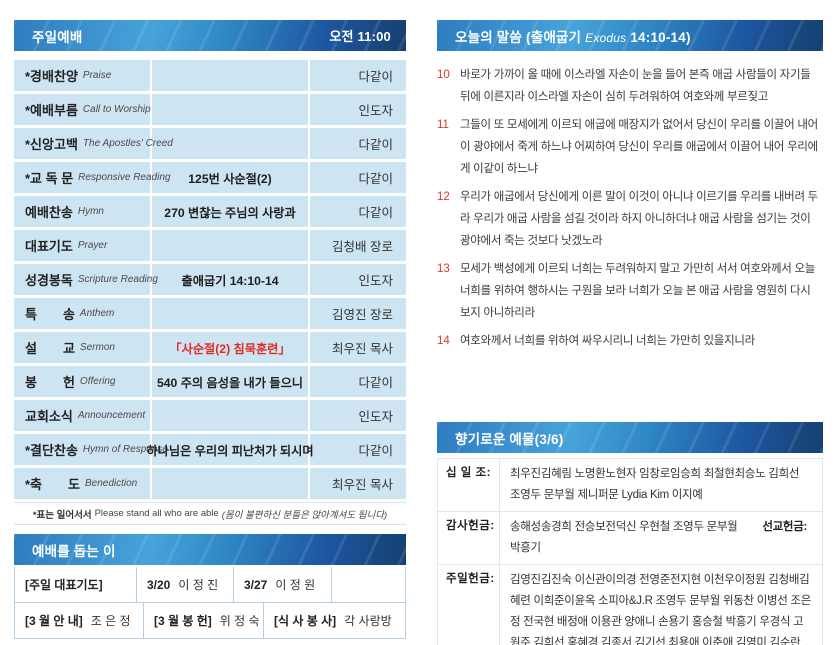 This screenshot has height=645, width=835. I want to click on item-label: 특 송, so click(50, 314).